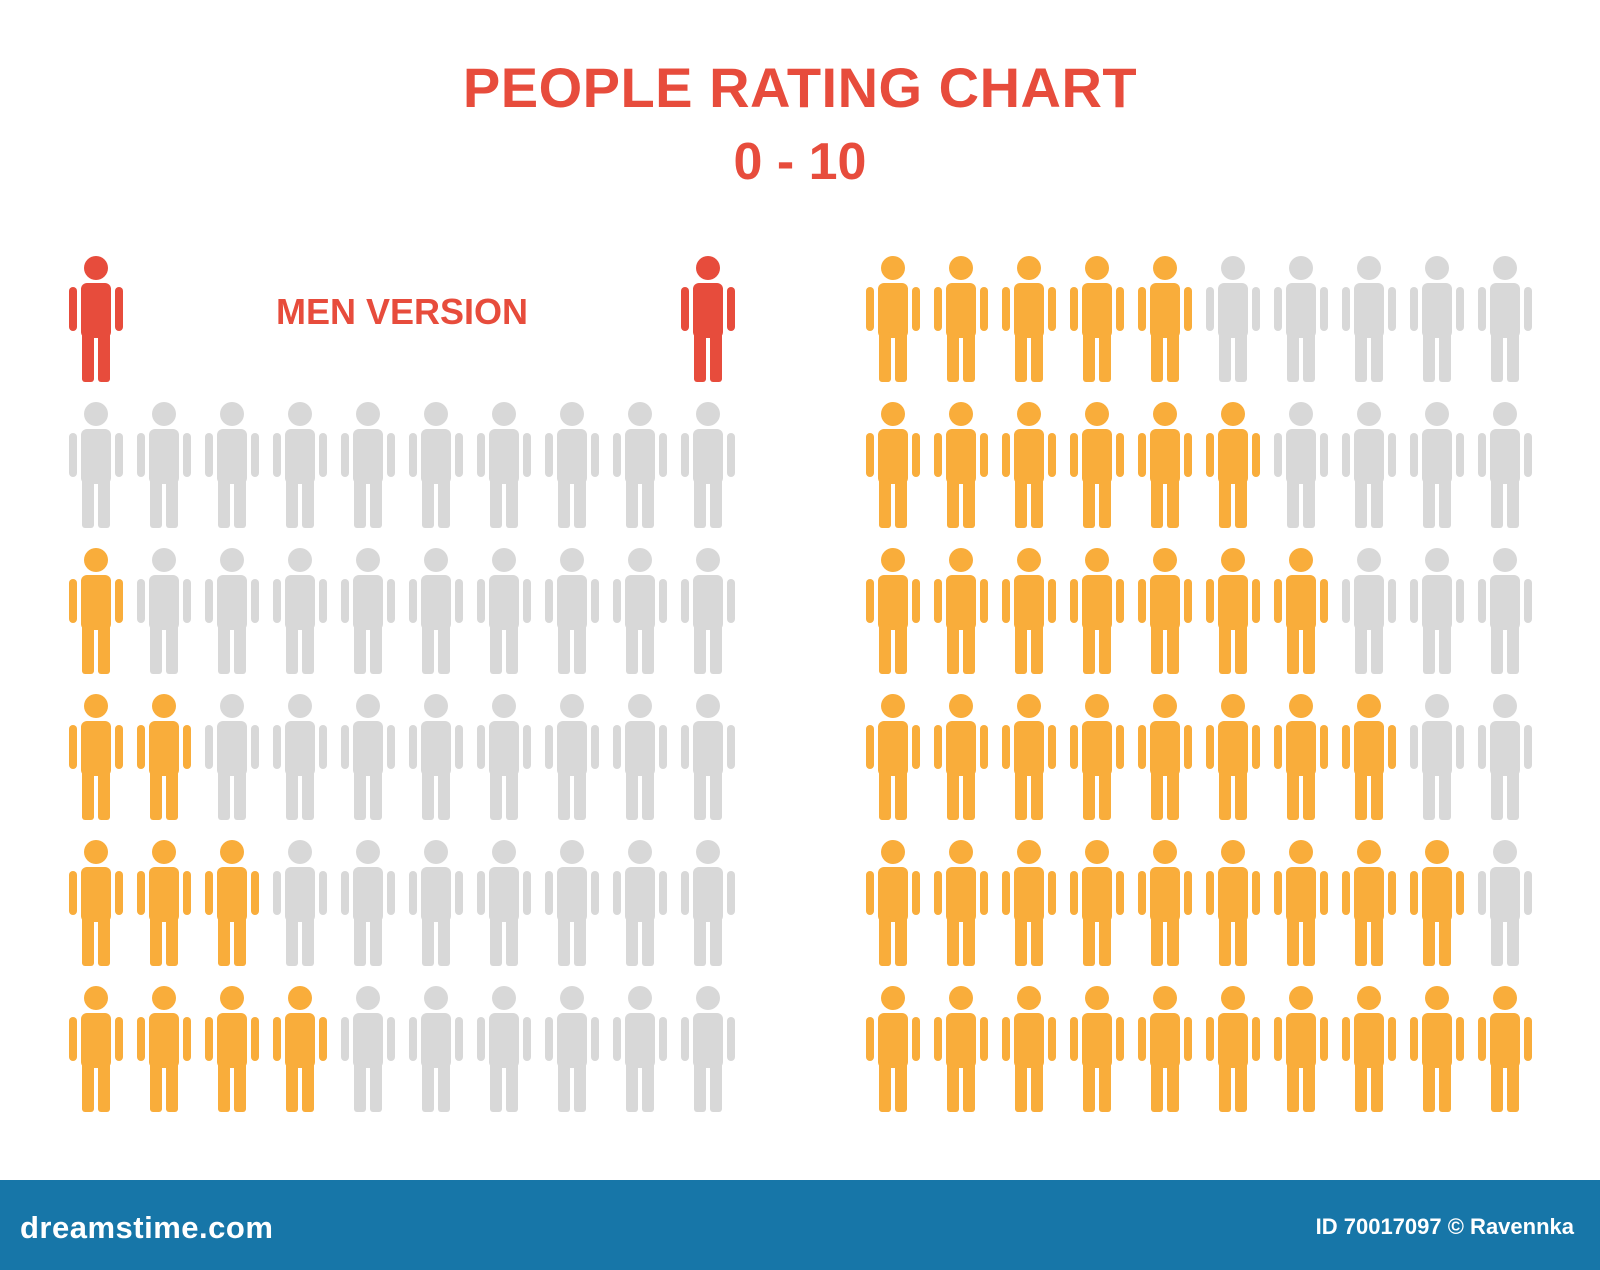 The image size is (1600, 1270). Describe the element at coordinates (436, 757) in the screenshot. I see `rating-2-person-6-empty-icon` at that location.